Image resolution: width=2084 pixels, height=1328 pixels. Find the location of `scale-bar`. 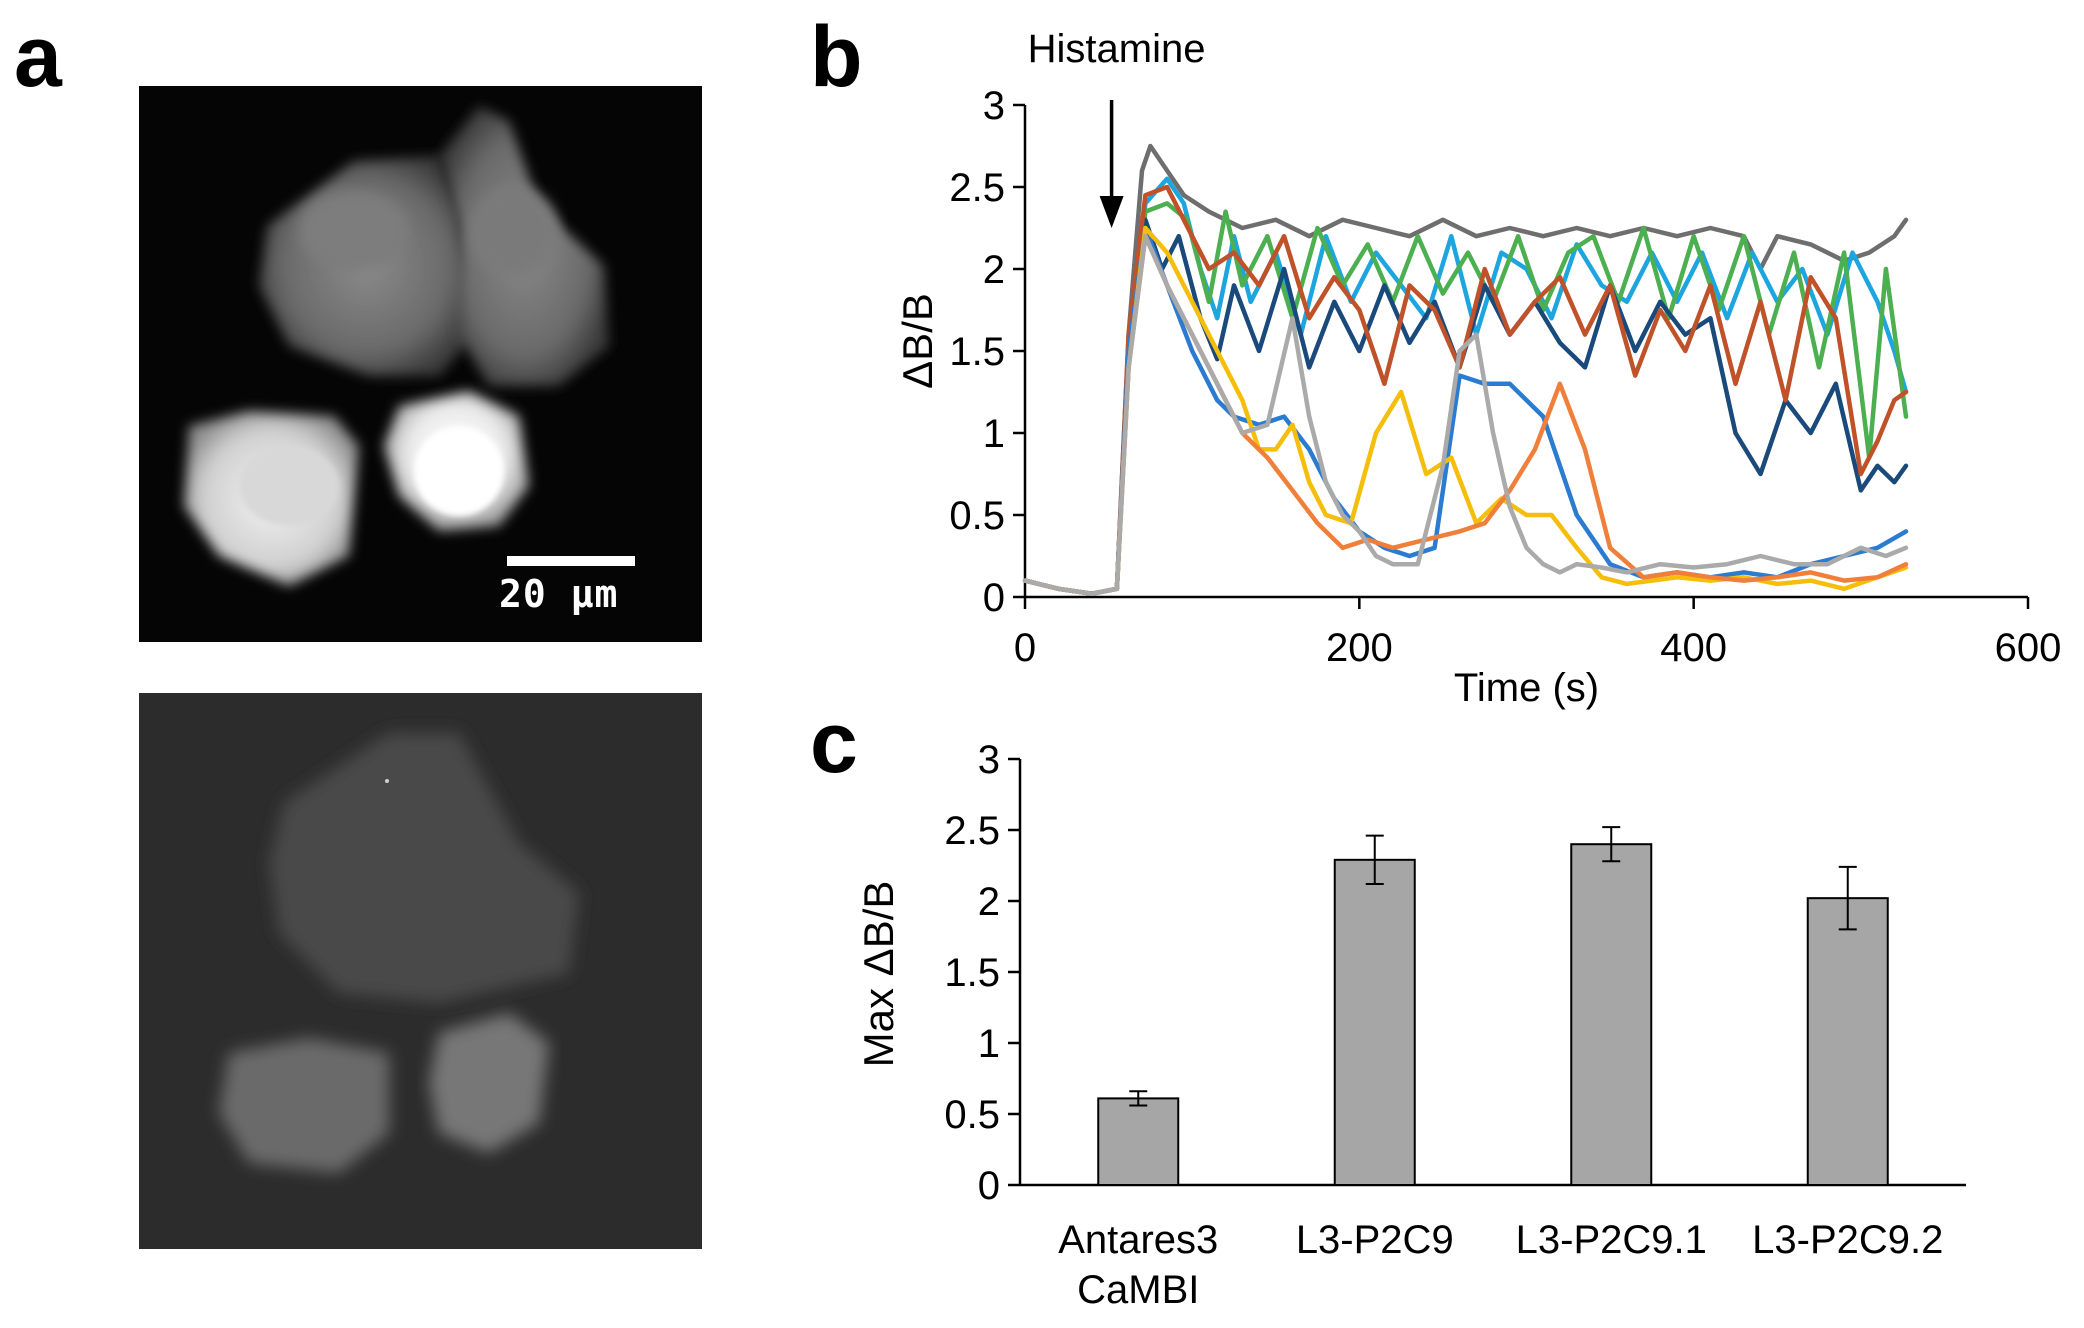

scale-bar is located at coordinates (571, 561).